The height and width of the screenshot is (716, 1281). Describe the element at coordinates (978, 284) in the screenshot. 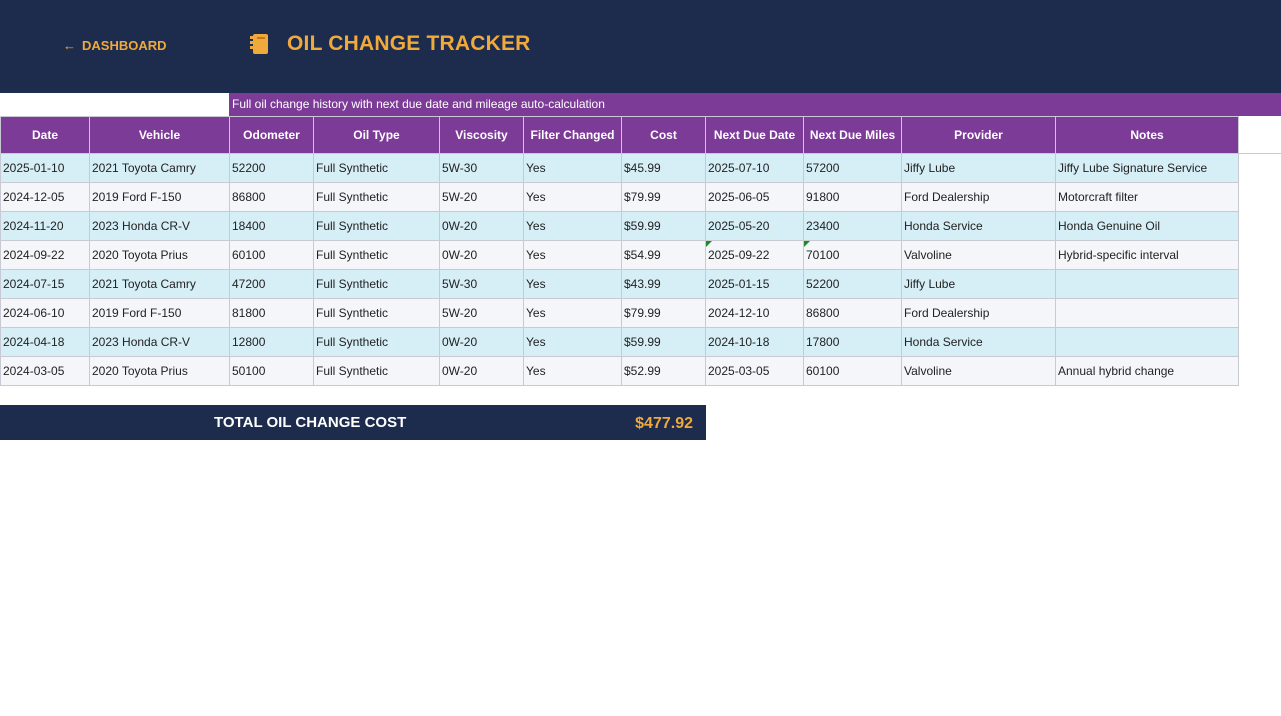

I see `cell-provider: Jiffy Lube` at that location.